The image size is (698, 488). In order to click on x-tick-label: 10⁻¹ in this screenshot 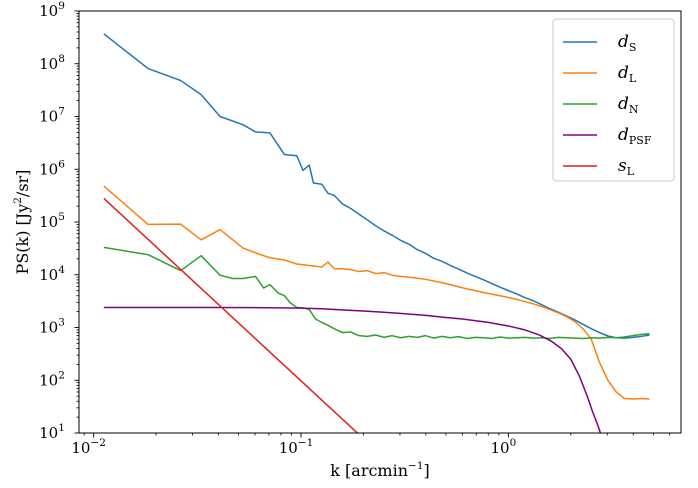, I will do `click(296, 447)`.